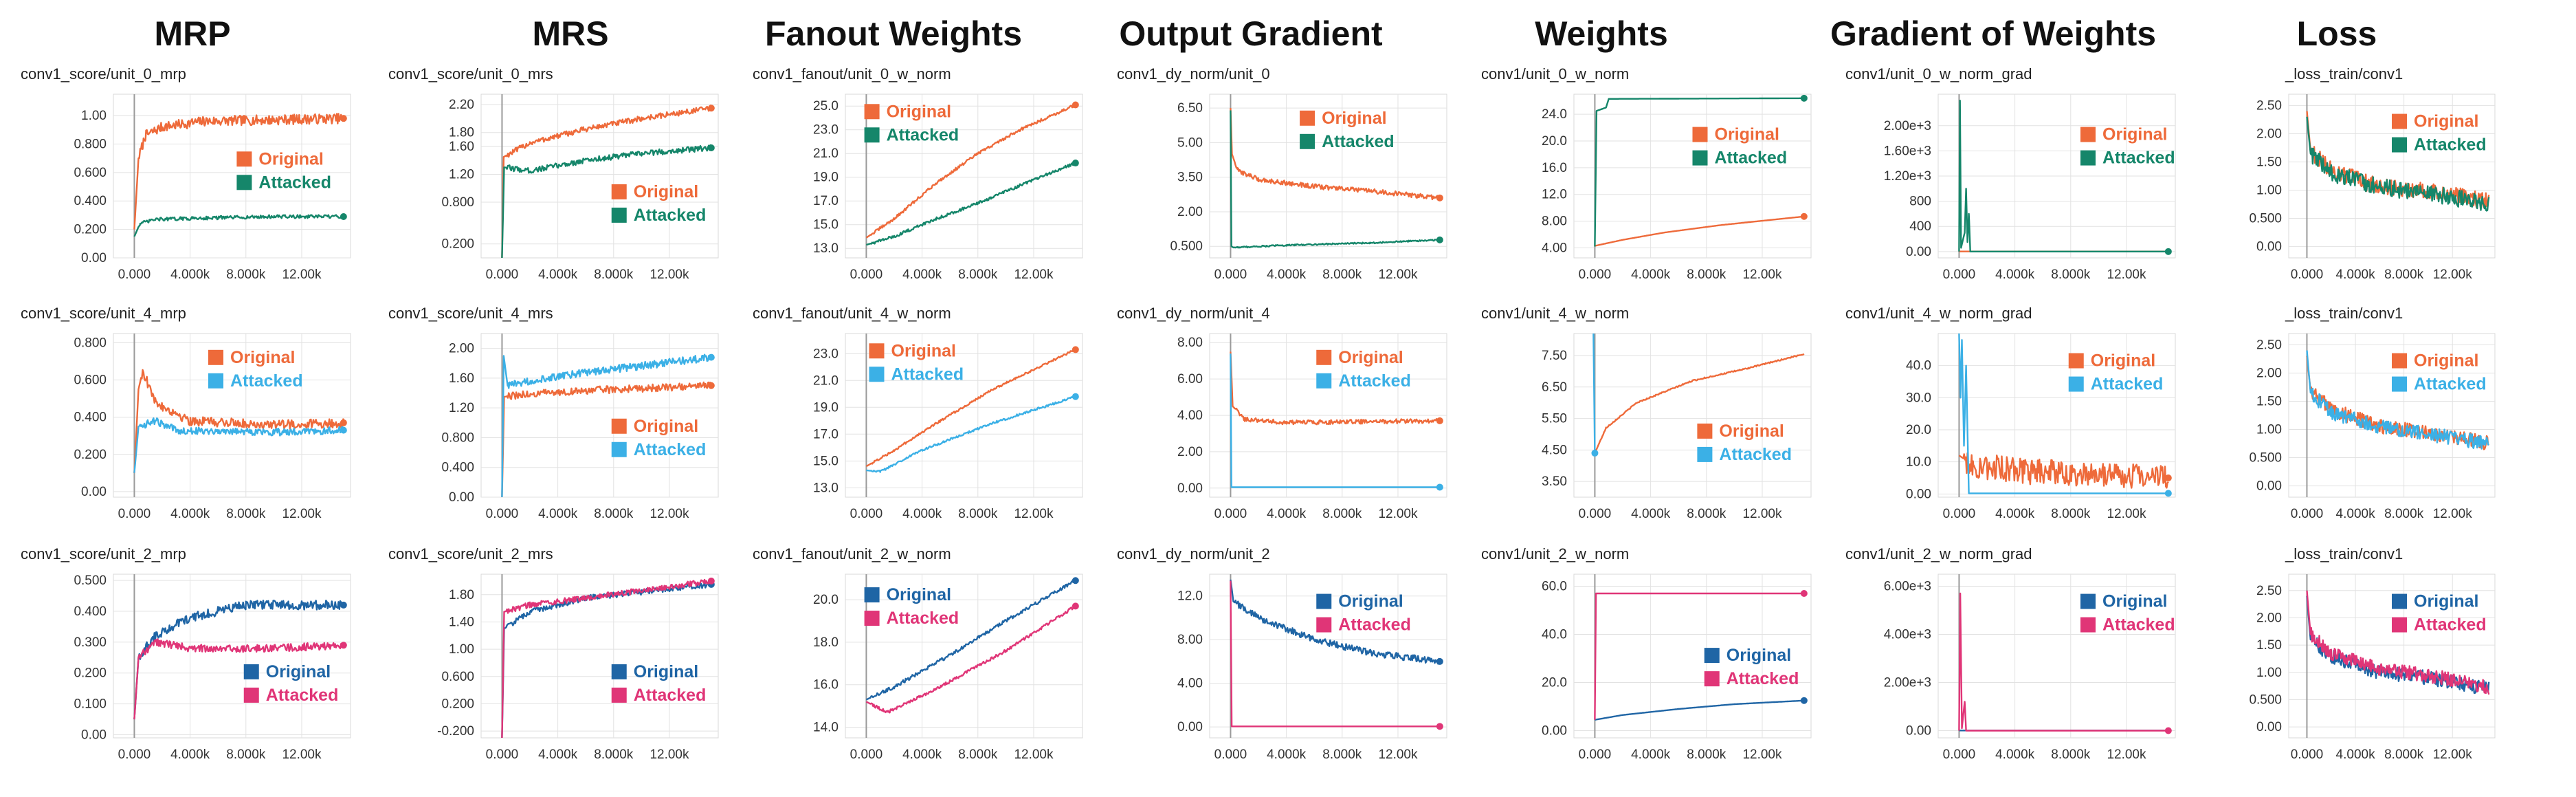 The height and width of the screenshot is (797, 2576). I want to click on y-tick-label: 15.0, so click(826, 461).